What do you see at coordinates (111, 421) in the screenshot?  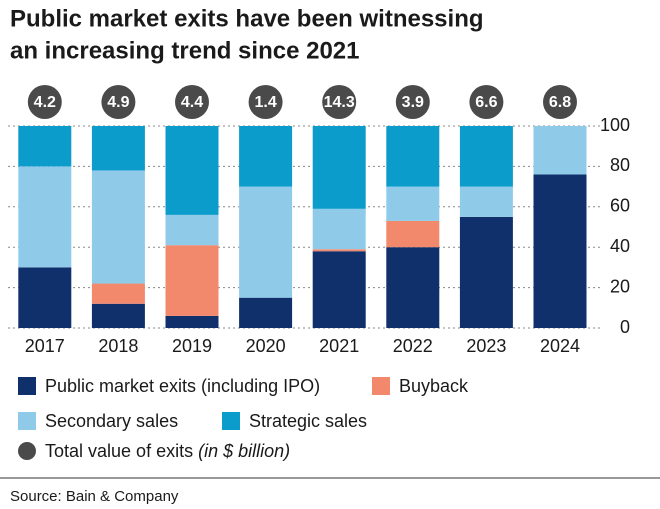 I see `legend-label: Secondary sales` at bounding box center [111, 421].